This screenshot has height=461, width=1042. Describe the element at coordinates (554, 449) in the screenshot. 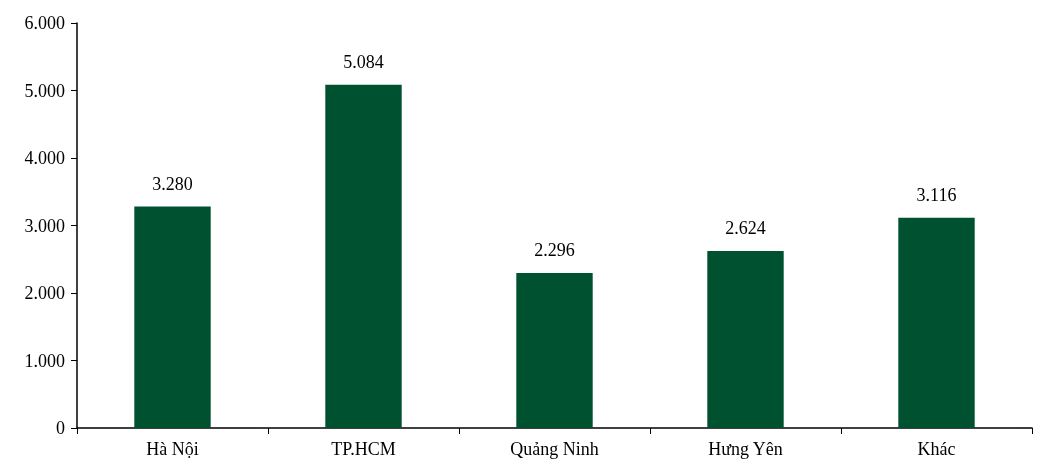

I see `x-tick-label: Quảng Ninh` at that location.